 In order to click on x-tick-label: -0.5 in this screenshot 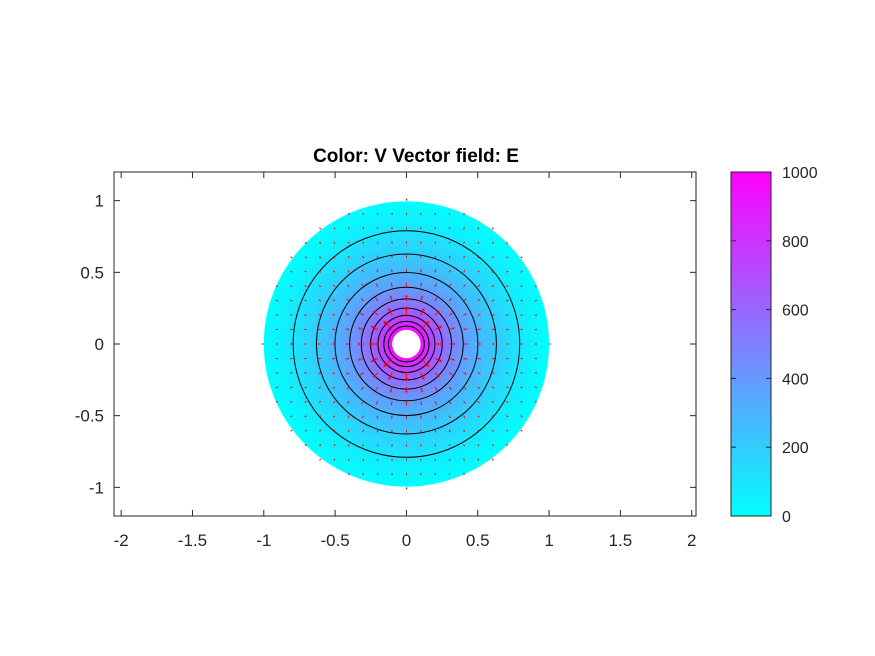, I will do `click(334, 540)`.